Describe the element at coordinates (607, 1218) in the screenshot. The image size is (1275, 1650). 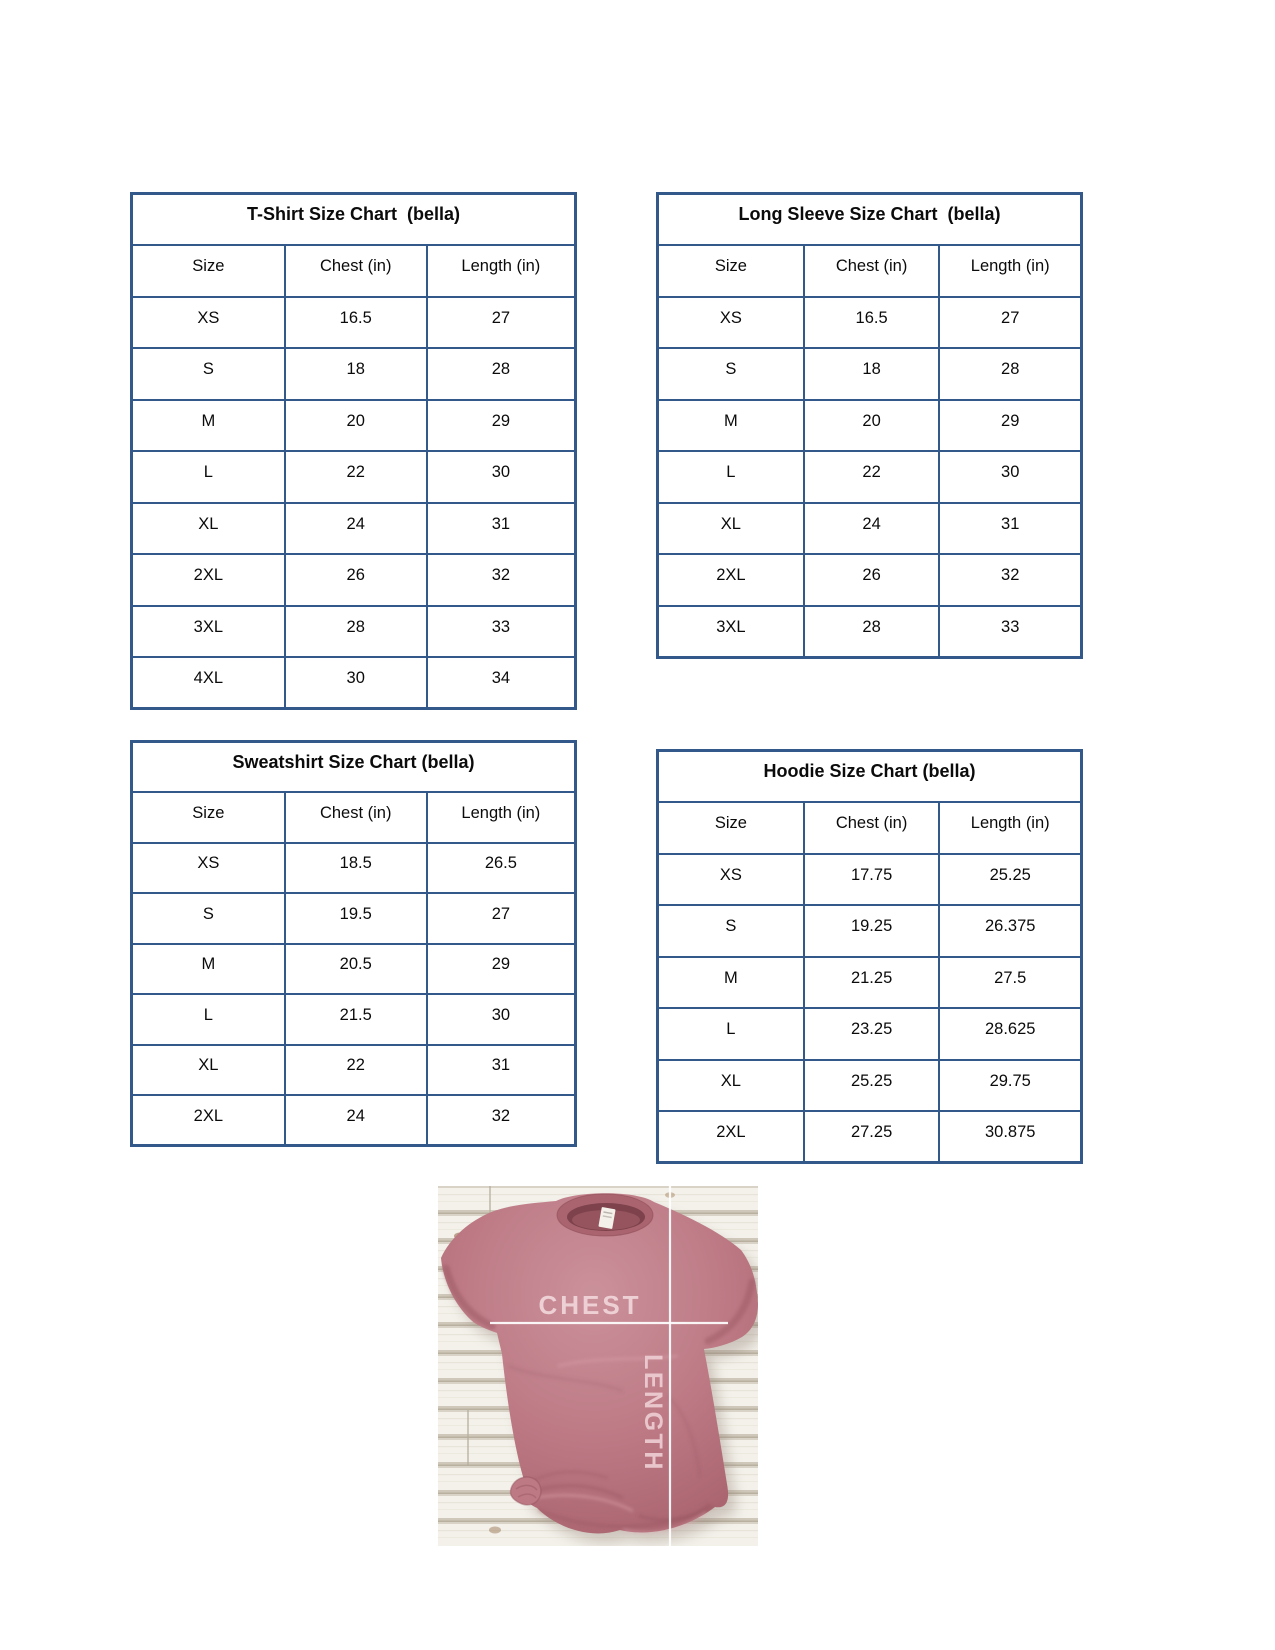
I see `neck-label` at that location.